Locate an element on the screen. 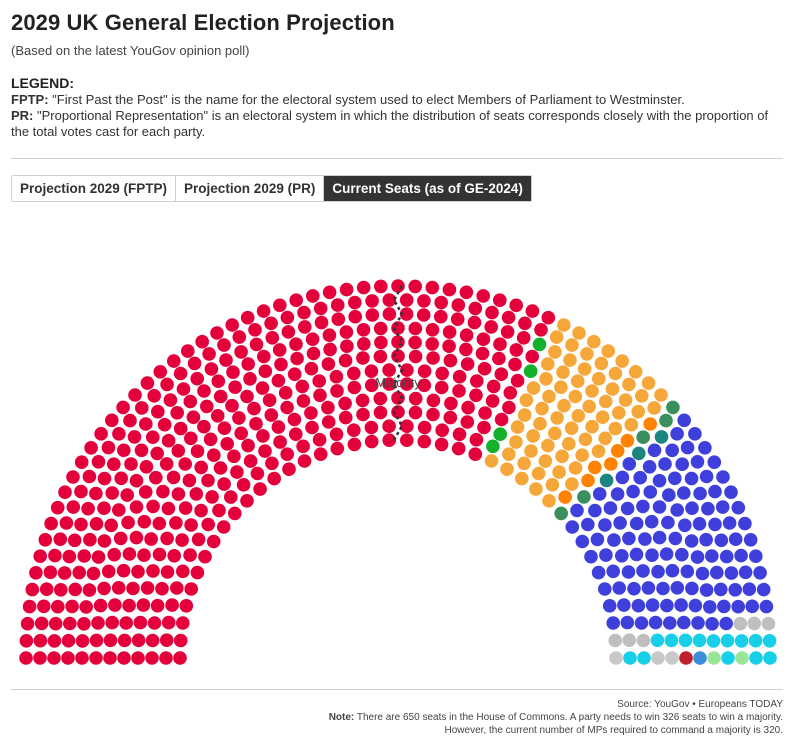 This screenshot has width=794, height=750. legend-heading: LEGEND: is located at coordinates (42, 83).